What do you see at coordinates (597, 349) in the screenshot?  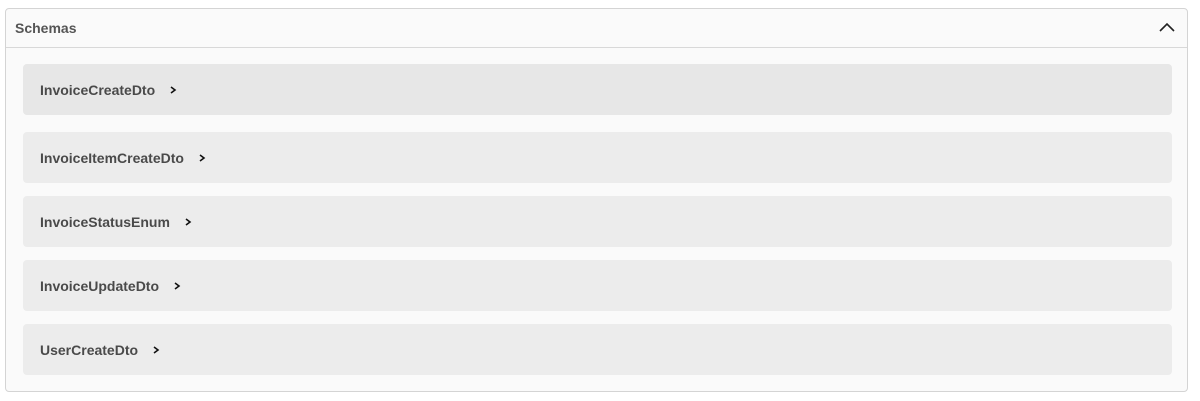 I see `schema-item: UserCreateDto` at bounding box center [597, 349].